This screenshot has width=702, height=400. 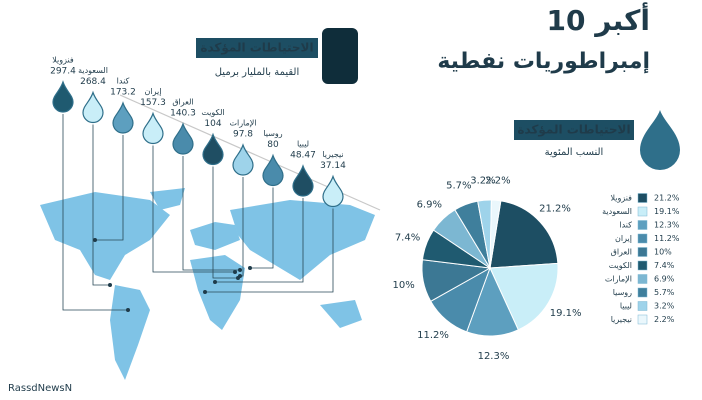 I want to click on slice-label: 7.4%, so click(x=407, y=237).